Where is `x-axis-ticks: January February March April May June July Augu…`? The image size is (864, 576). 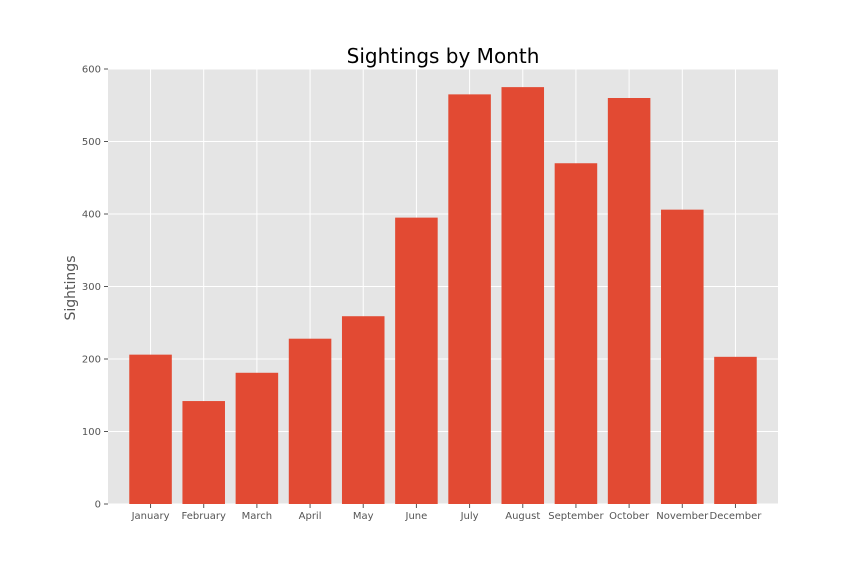
x-axis-ticks: January February March April May June July Augu… is located at coordinates (447, 513).